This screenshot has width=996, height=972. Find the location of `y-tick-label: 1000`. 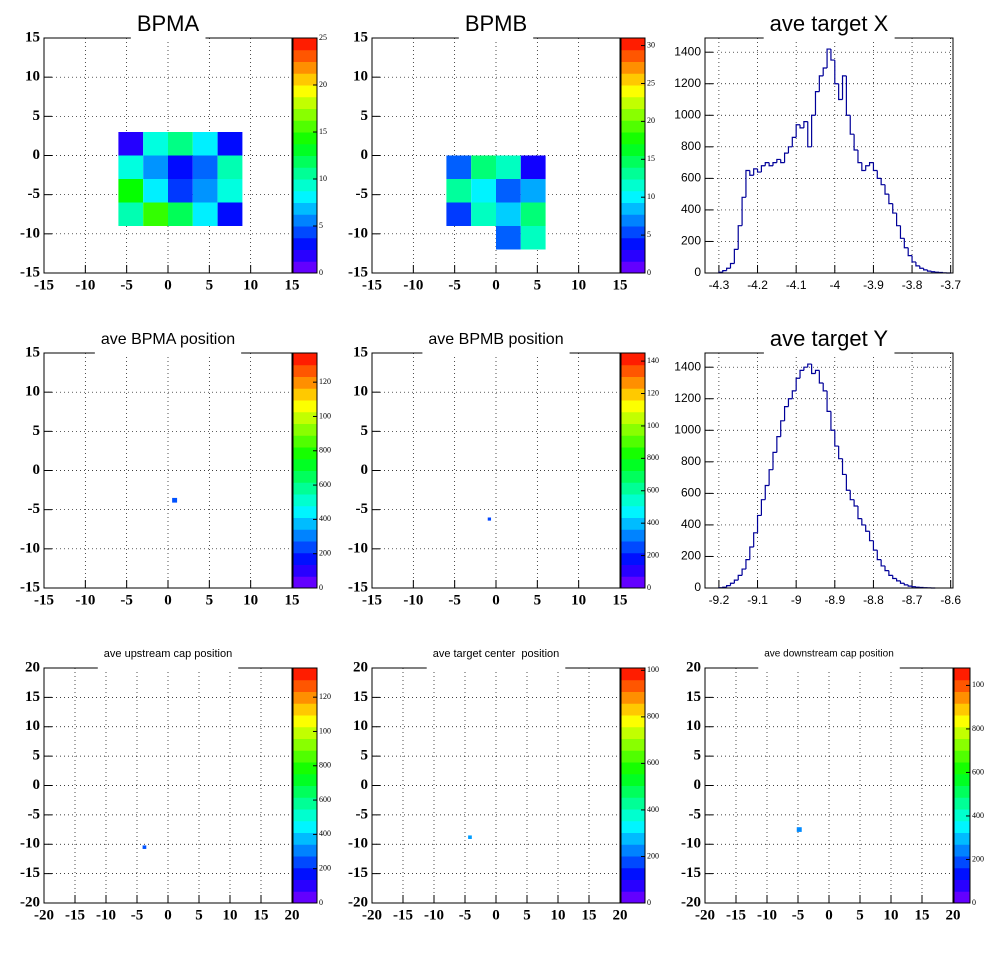

y-tick-label: 1000 is located at coordinates (687, 114).